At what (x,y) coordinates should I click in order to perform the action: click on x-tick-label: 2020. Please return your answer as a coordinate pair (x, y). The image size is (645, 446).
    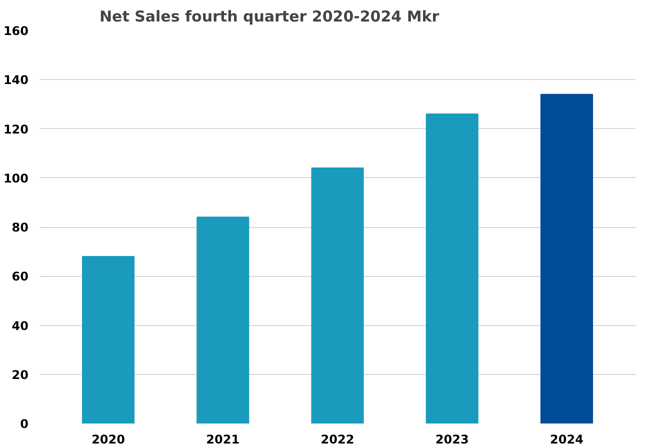
    Looking at the image, I should click on (108, 439).